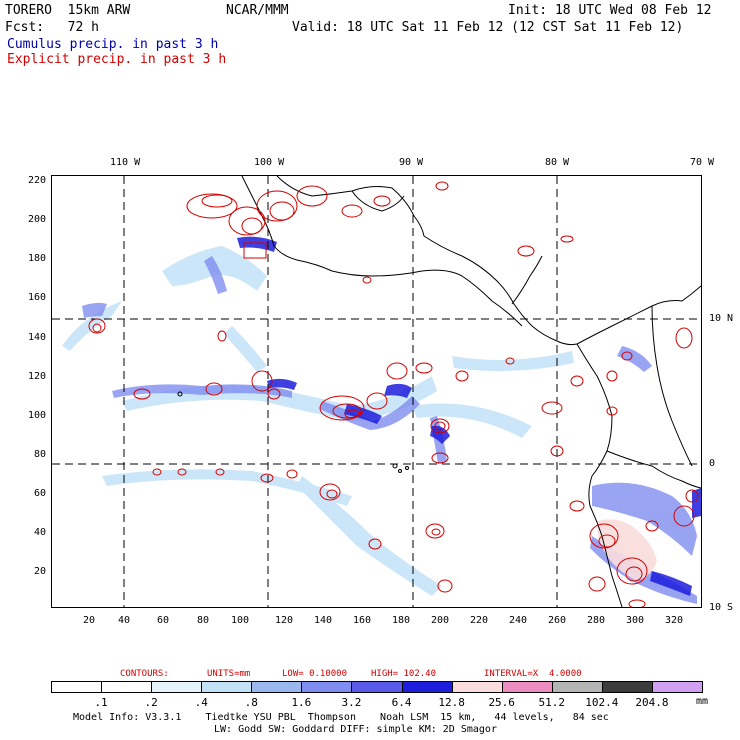 This screenshot has height=740, width=740. Describe the element at coordinates (635, 620) in the screenshot. I see `x-tick-300: 300` at that location.